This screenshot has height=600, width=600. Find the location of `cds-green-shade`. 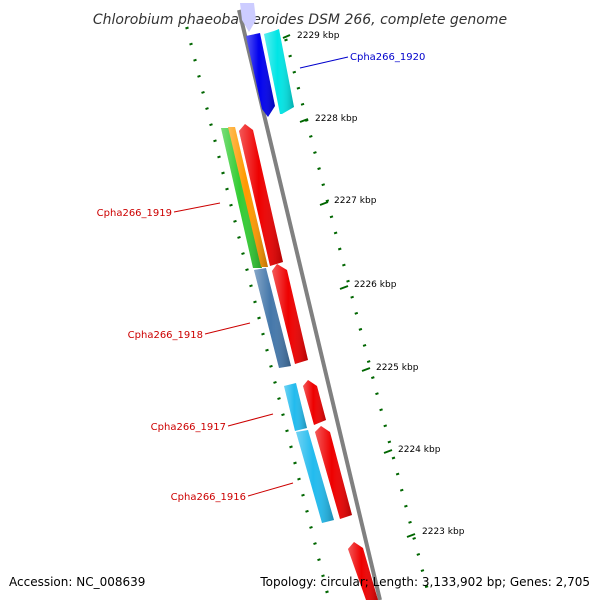

cds-green-shade is located at coordinates (241, 198).